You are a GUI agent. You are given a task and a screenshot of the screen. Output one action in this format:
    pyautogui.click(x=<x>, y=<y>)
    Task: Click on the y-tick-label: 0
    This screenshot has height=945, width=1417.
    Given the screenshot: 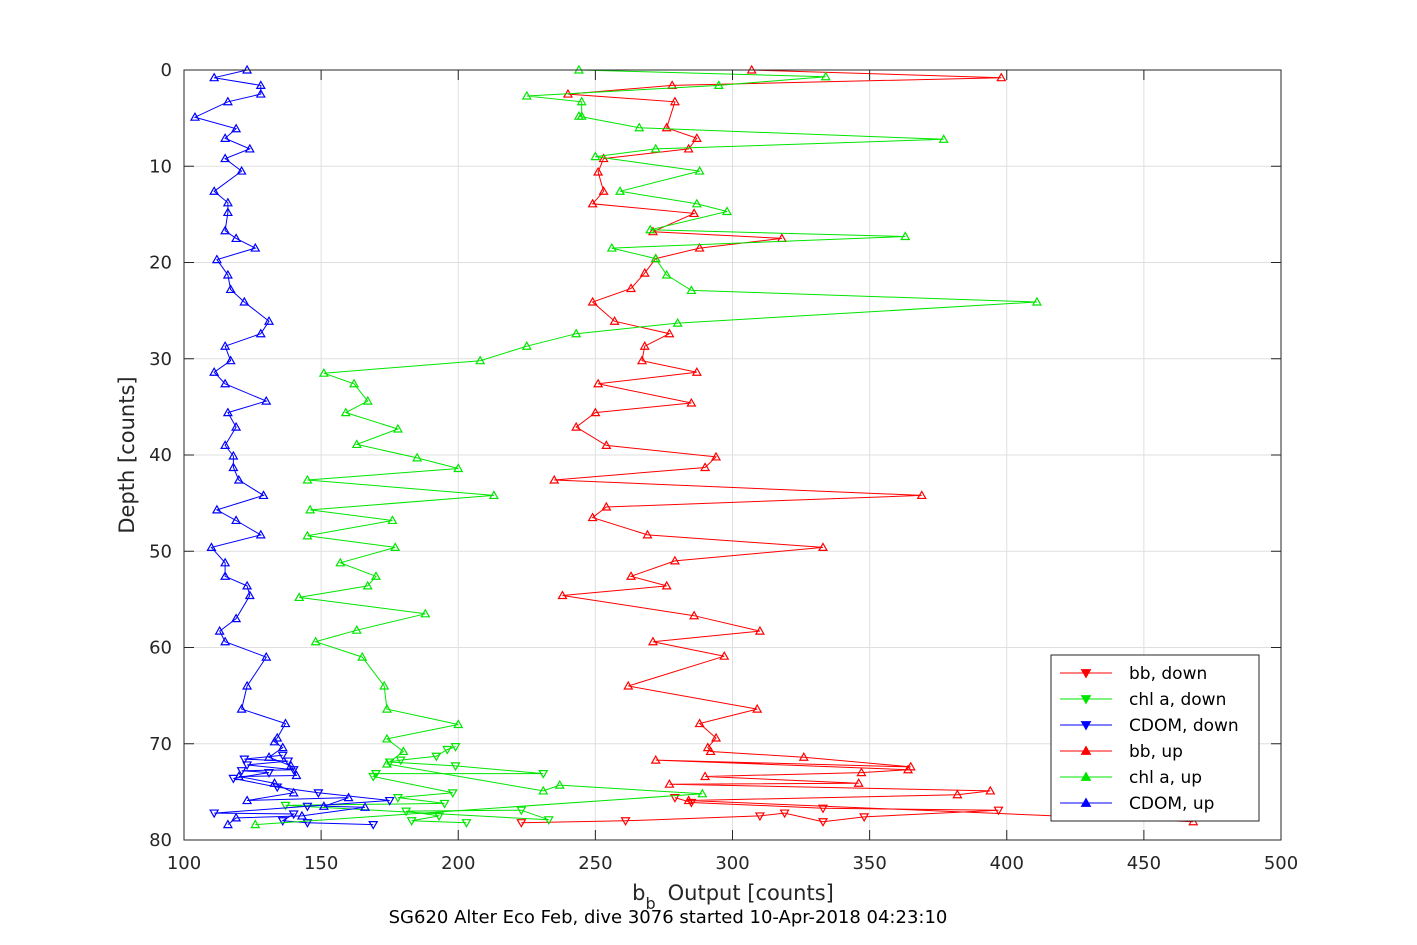 What is the action you would take?
    pyautogui.click(x=166, y=70)
    